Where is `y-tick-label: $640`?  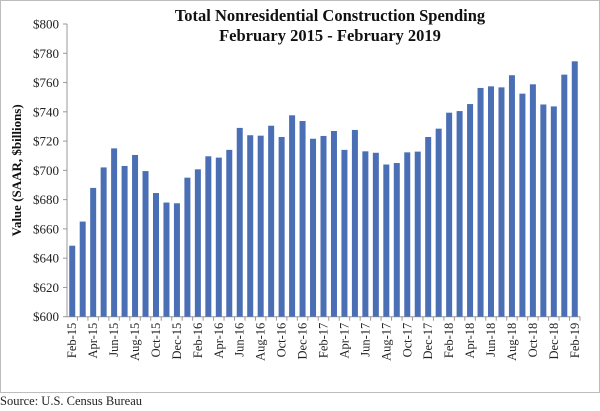
y-tick-label: $640 is located at coordinates (46, 258).